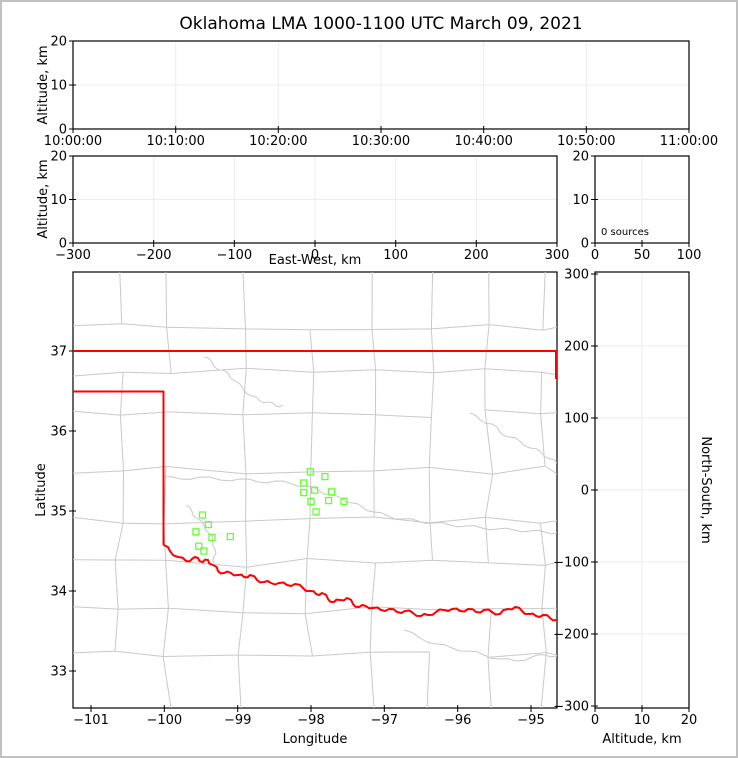  Describe the element at coordinates (58, 512) in the screenshot. I see `tick-label: 35` at that location.